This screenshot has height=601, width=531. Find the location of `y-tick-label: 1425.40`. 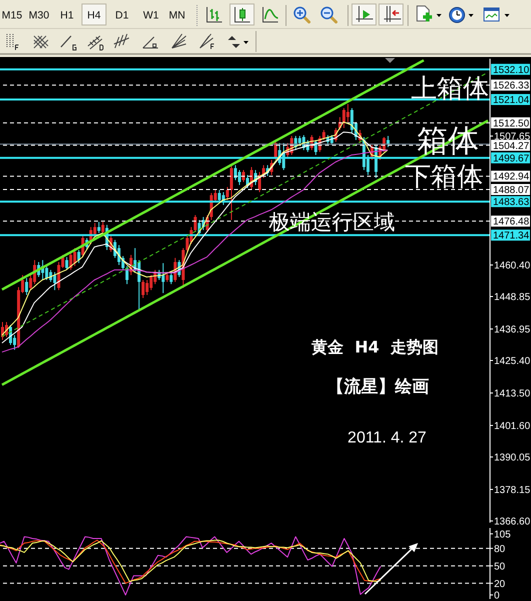

y-tick-label: 1425.40 is located at coordinates (512, 362).